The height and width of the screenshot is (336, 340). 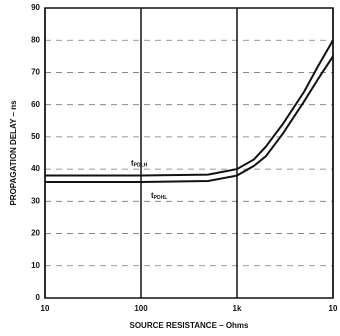 I want to click on x-tick-label: 100, so click(x=141, y=308).